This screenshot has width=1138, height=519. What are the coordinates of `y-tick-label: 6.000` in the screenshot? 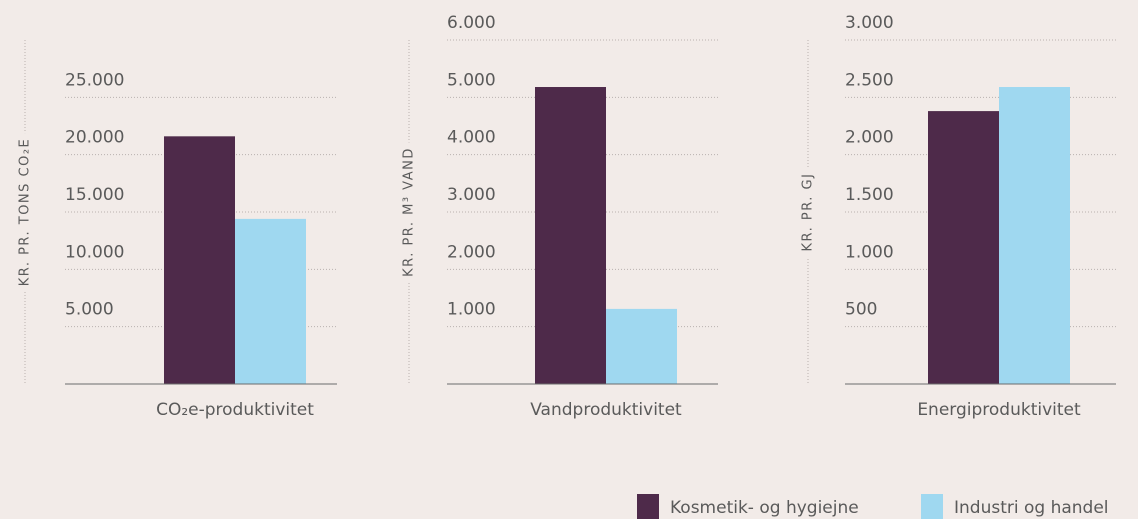 It's located at (471, 23).